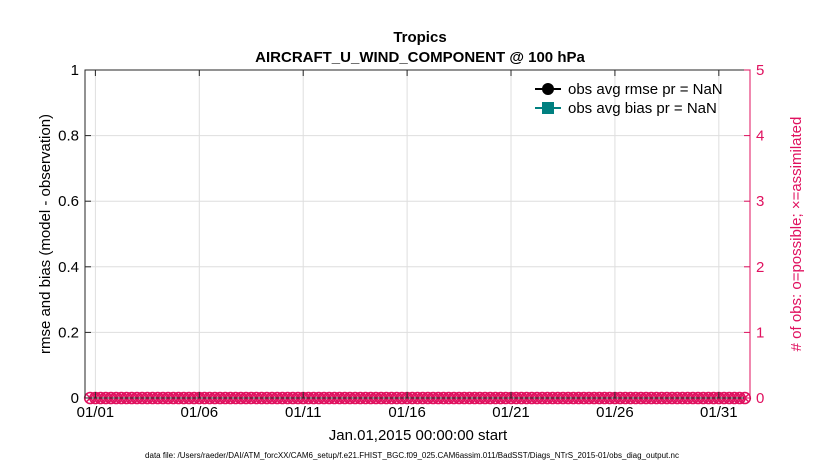 This screenshot has width=830, height=470. What do you see at coordinates (200, 412) in the screenshot?
I see `x-tick-label: 01/06` at bounding box center [200, 412].